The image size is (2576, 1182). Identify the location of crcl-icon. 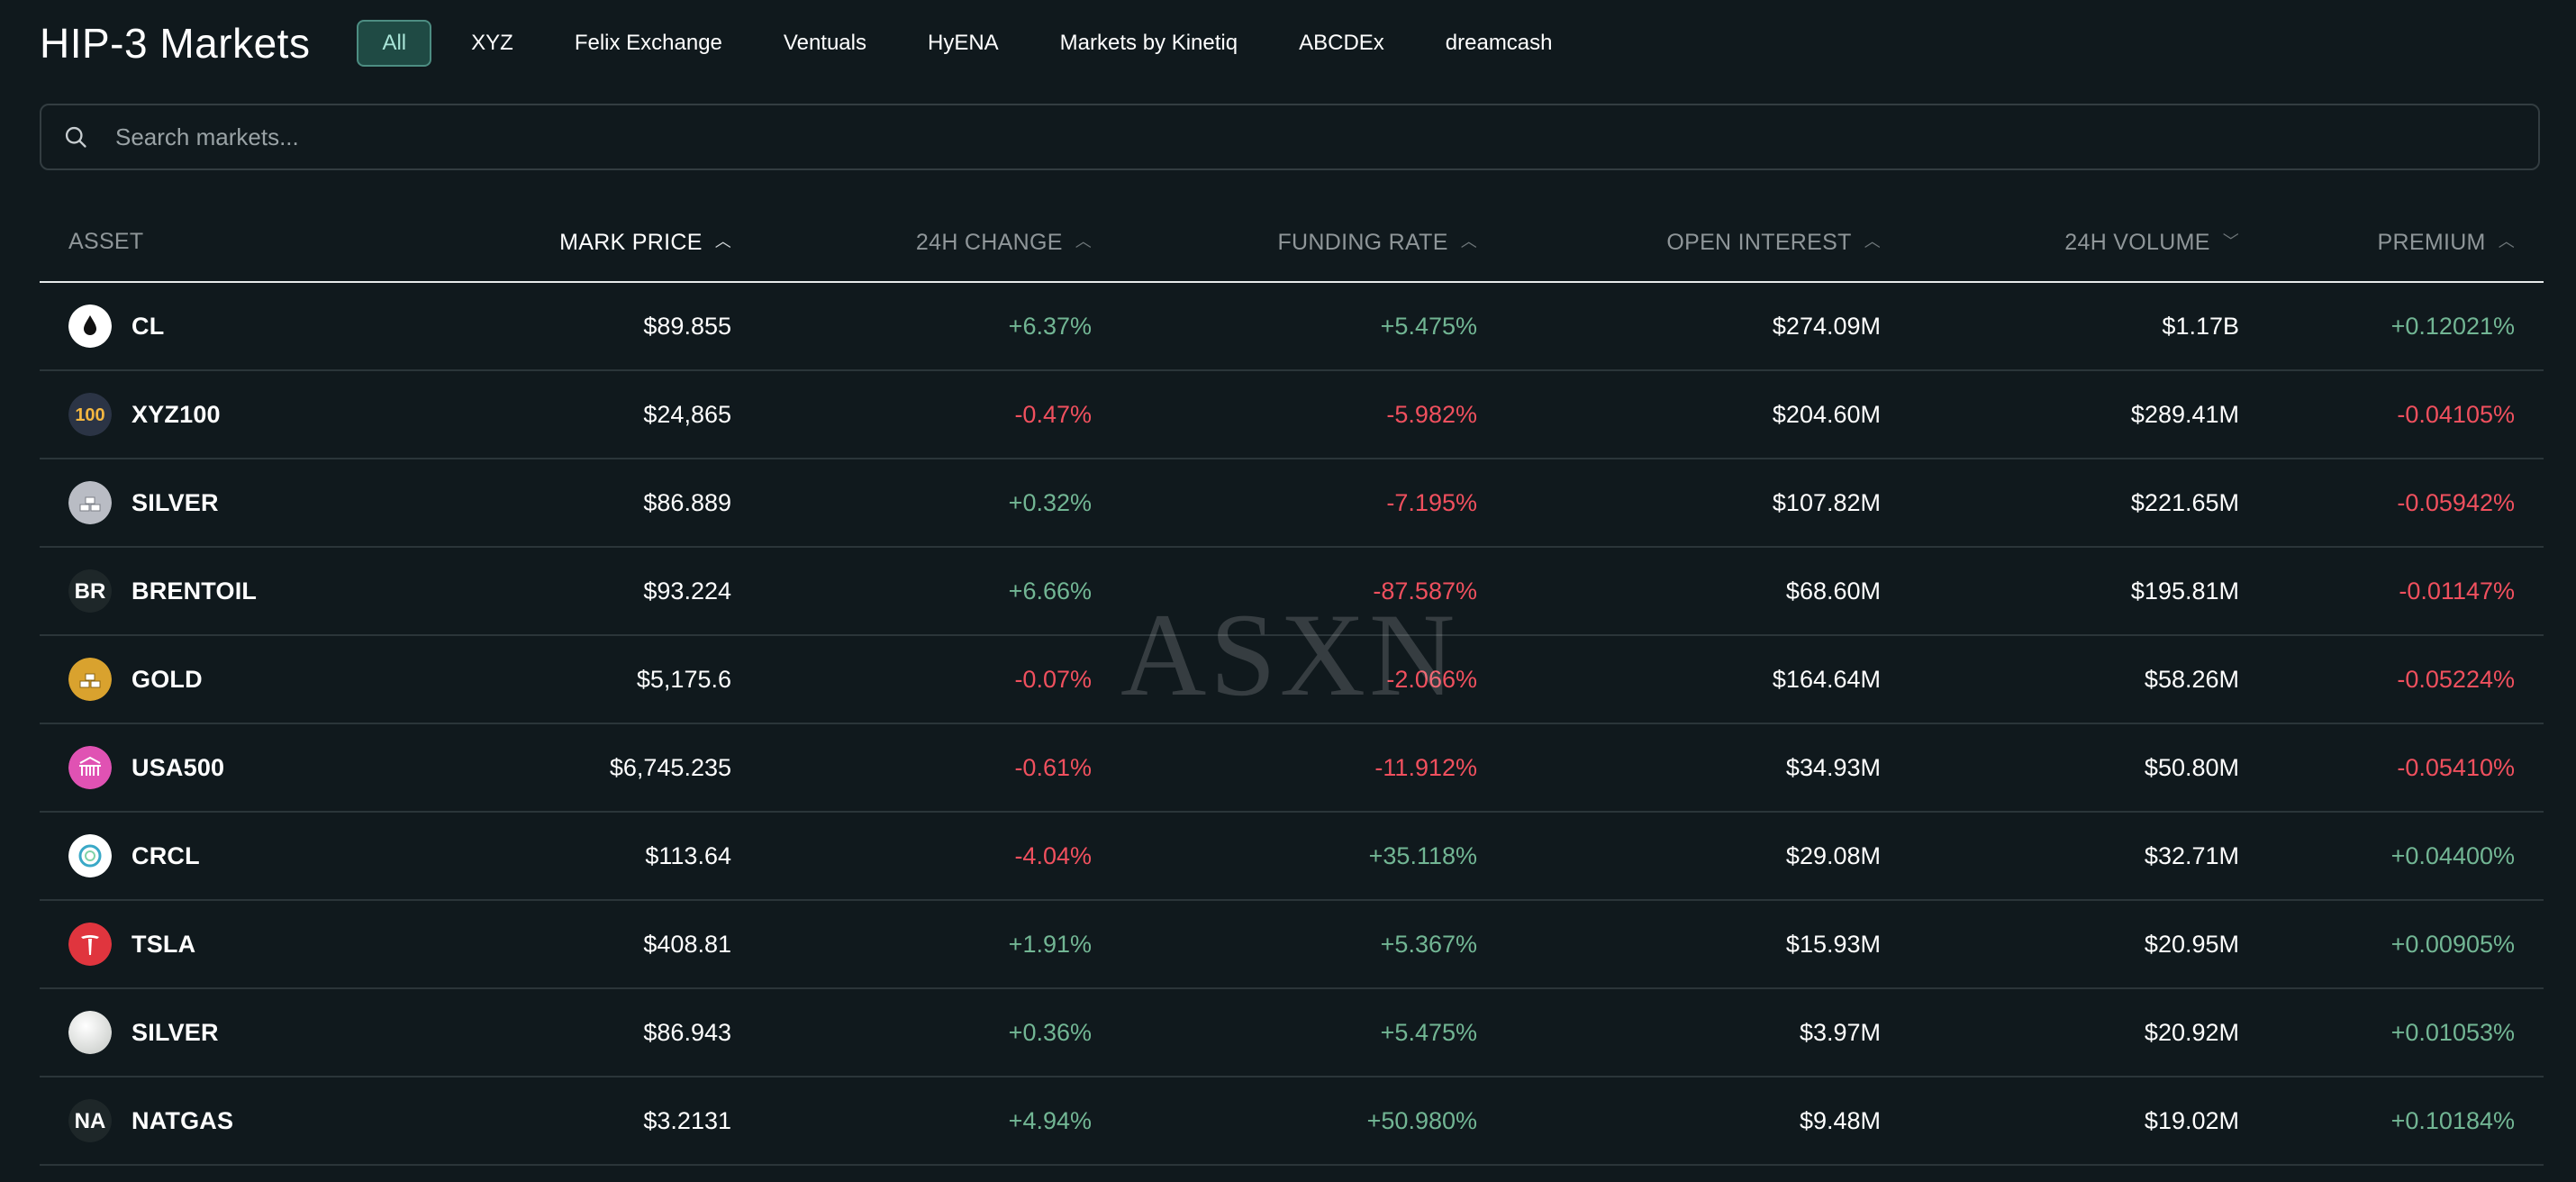
(90, 855).